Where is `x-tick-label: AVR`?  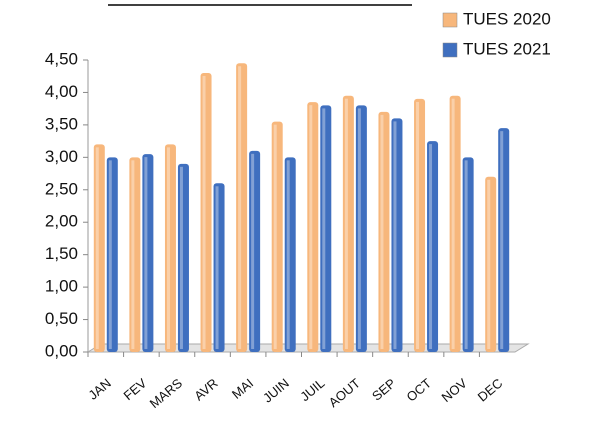
x-tick-label: AVR is located at coordinates (205, 389).